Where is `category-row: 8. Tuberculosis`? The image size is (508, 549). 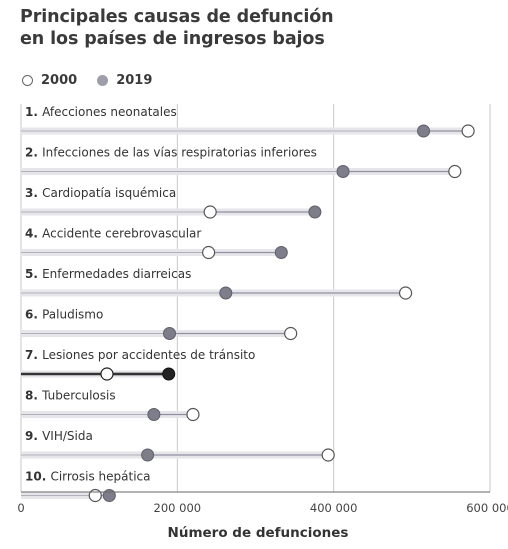 category-row: 8. Tuberculosis is located at coordinates (110, 405).